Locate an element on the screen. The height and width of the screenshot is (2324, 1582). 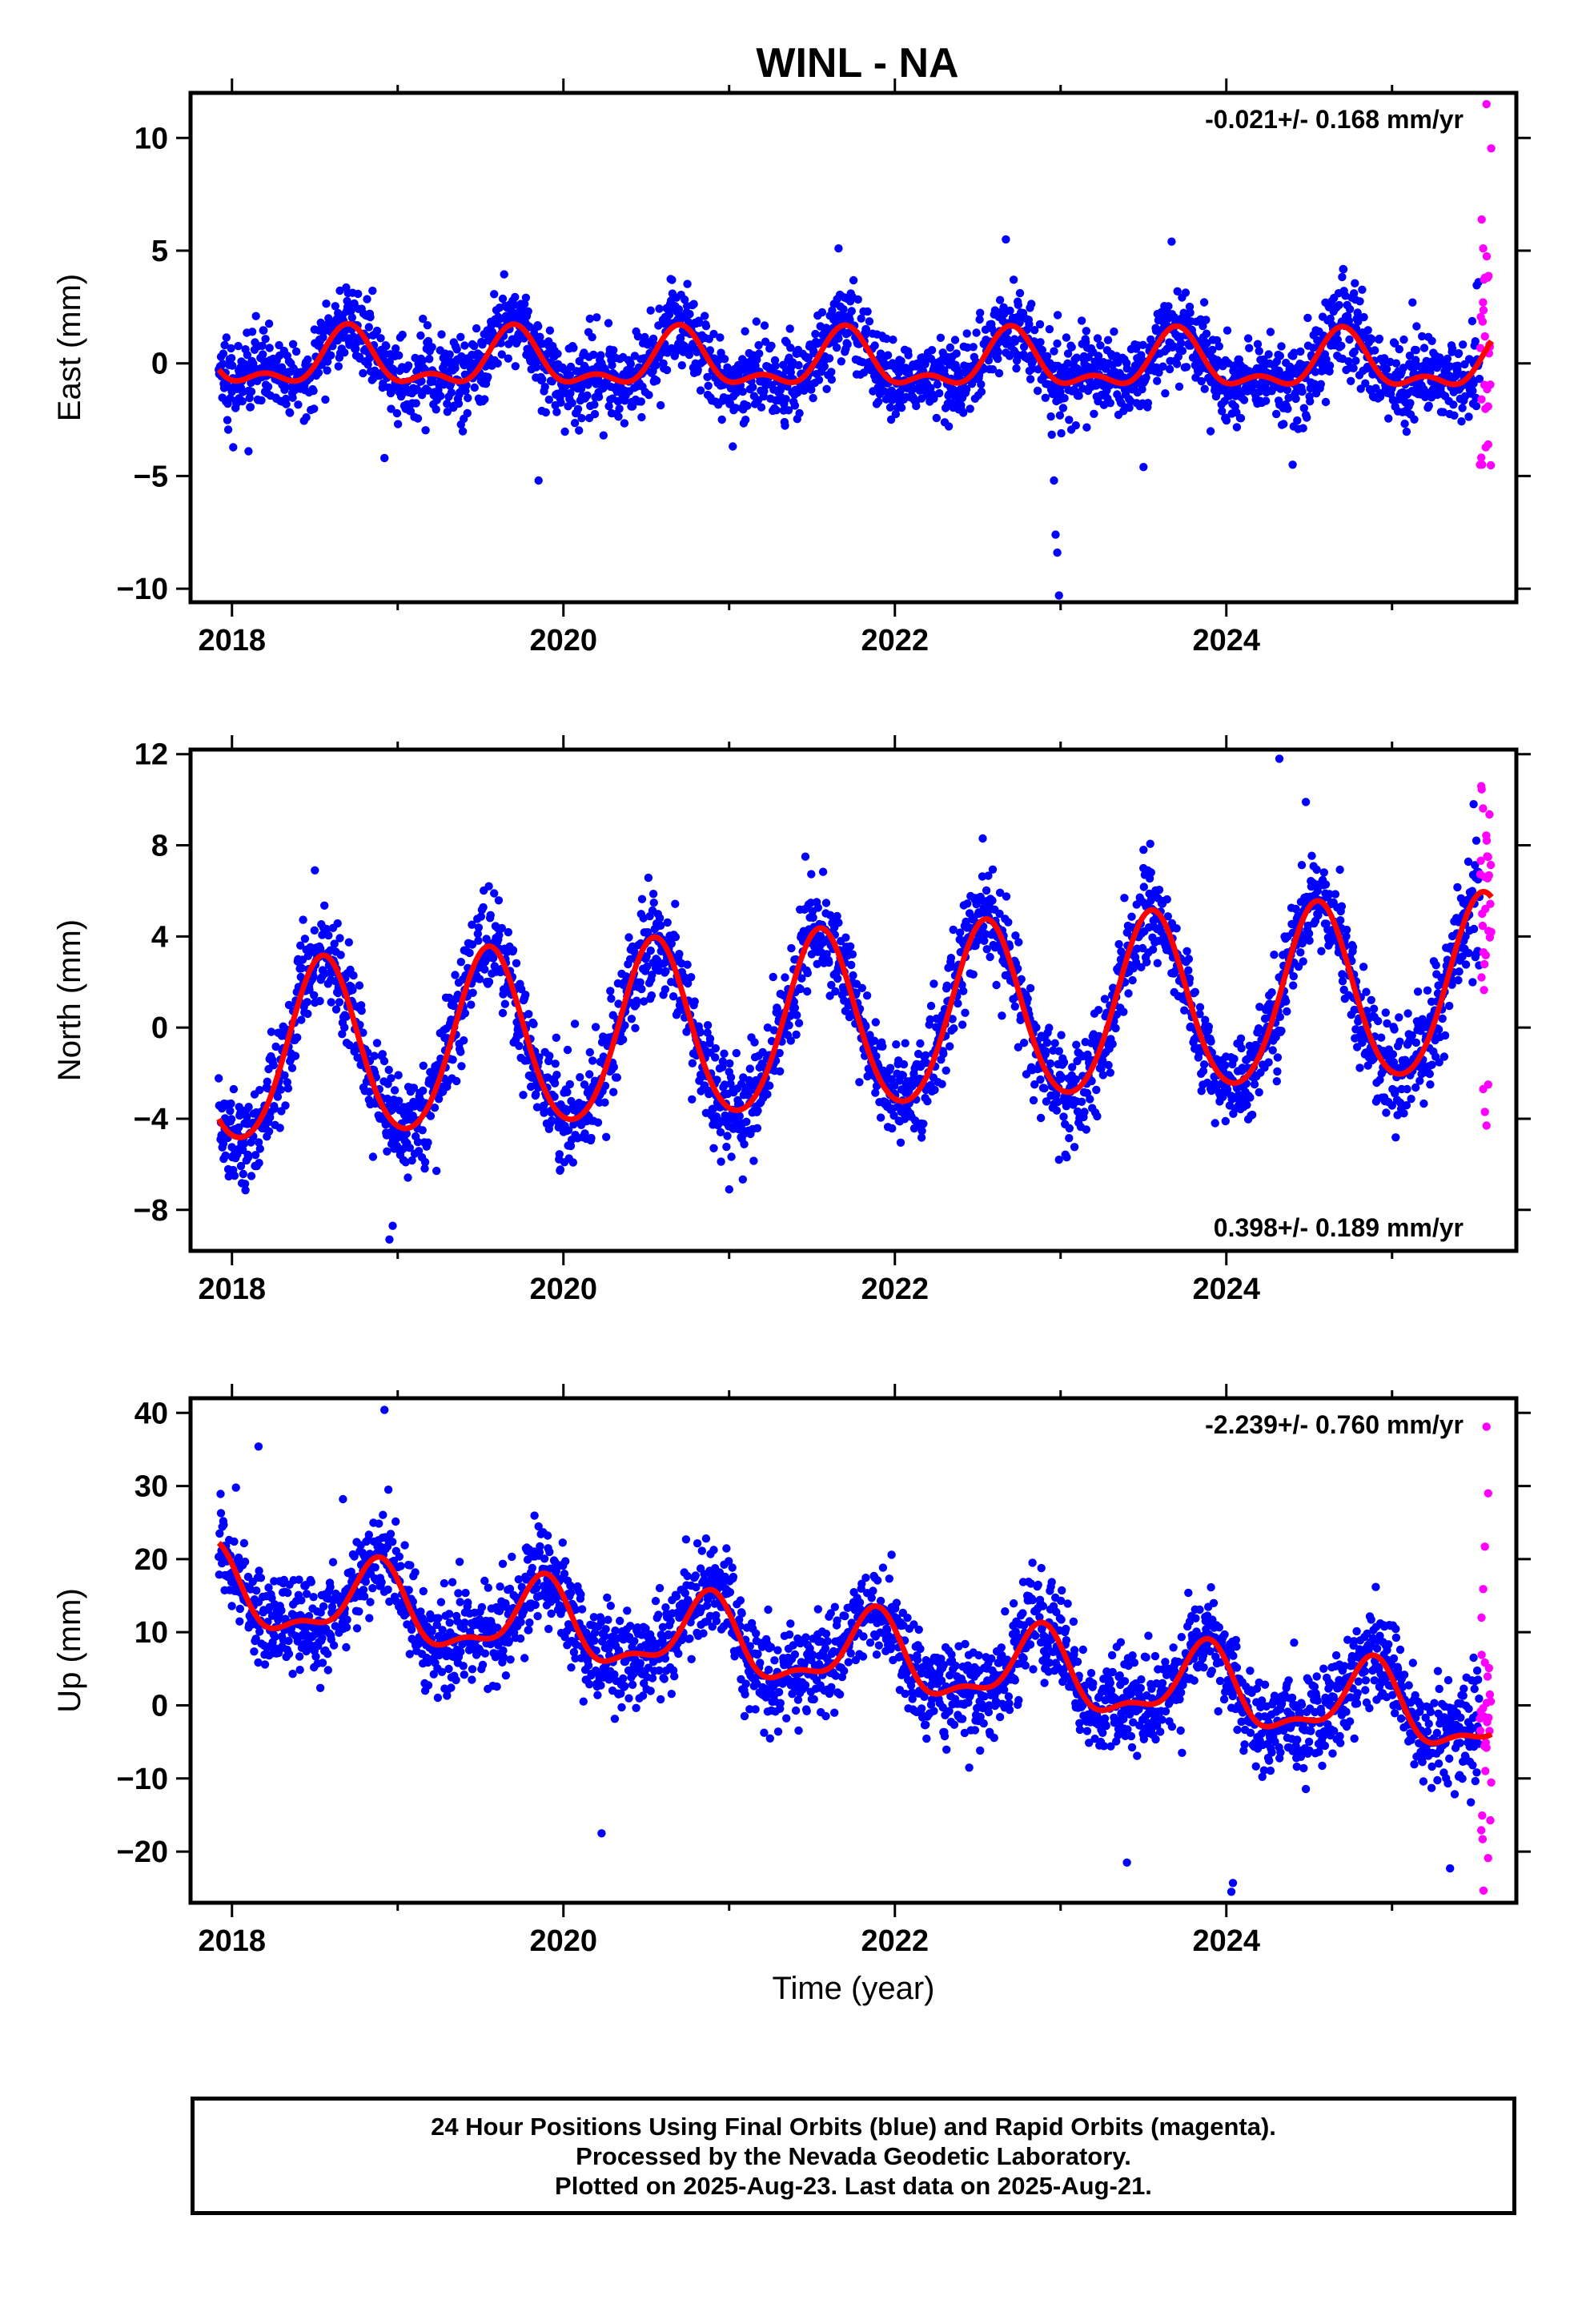
y-axis-label: East (mm) is located at coordinates (69, 347).